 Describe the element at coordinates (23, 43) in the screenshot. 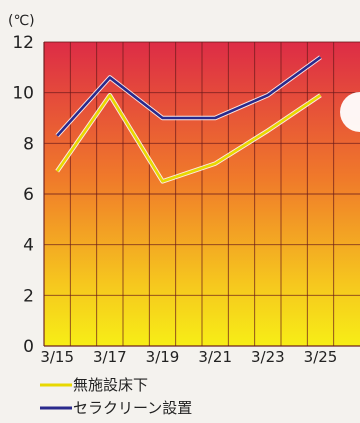

I see `y-tick-label: 12` at that location.